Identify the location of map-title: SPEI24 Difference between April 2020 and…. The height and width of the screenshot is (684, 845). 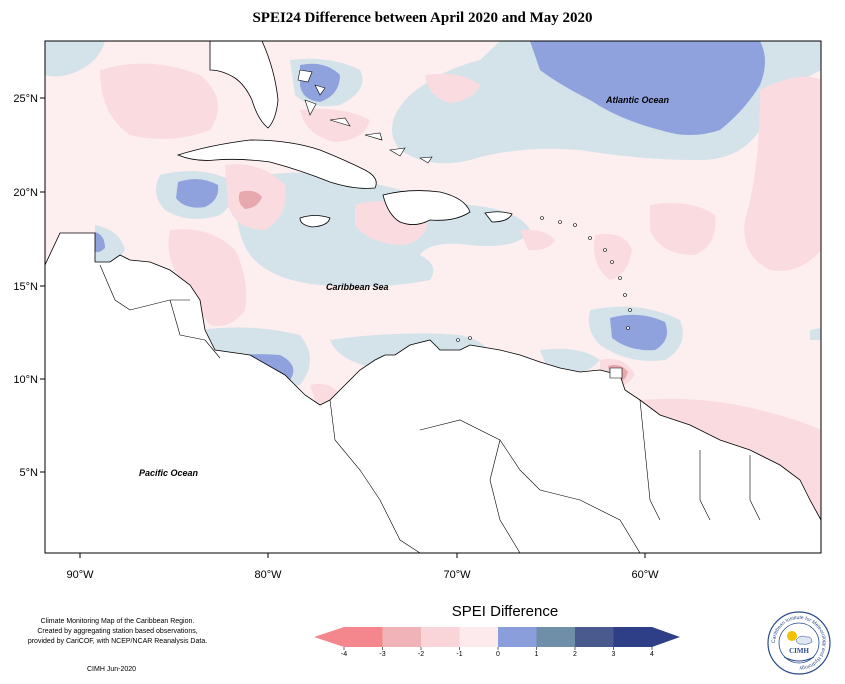
(422, 18).